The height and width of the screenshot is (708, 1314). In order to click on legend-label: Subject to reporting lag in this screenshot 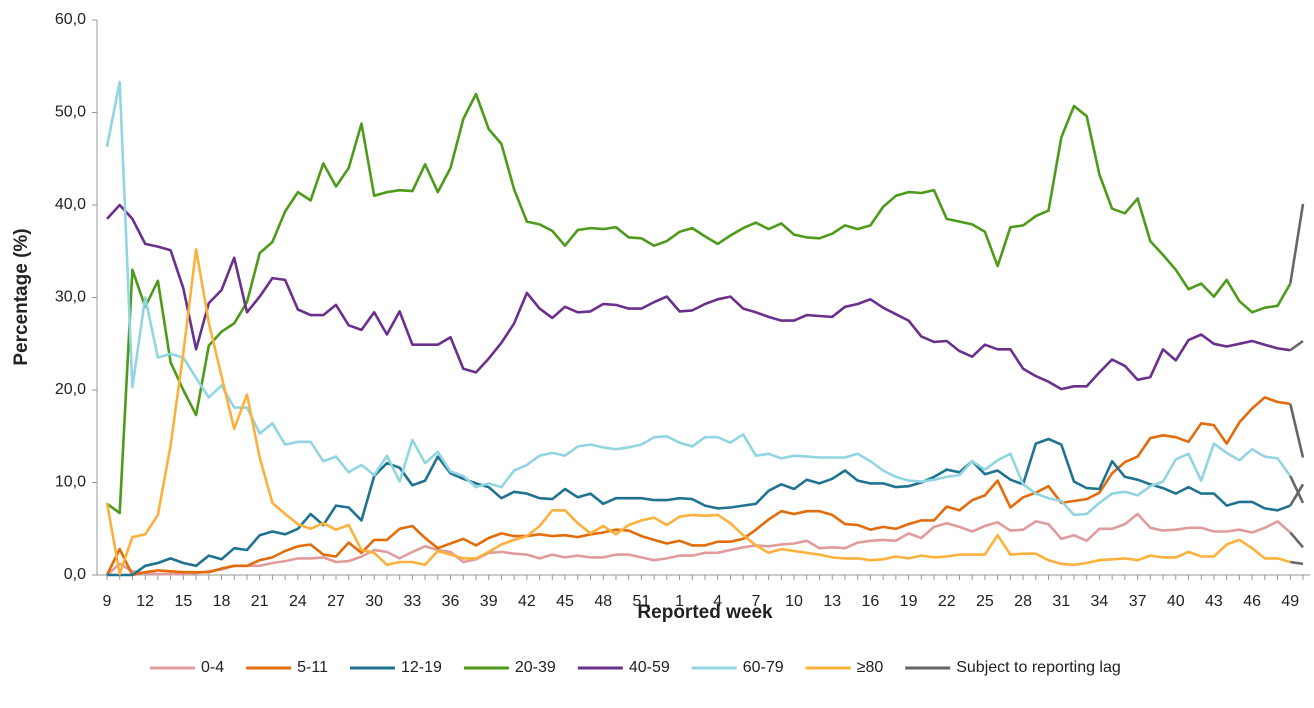, I will do `click(1038, 667)`.